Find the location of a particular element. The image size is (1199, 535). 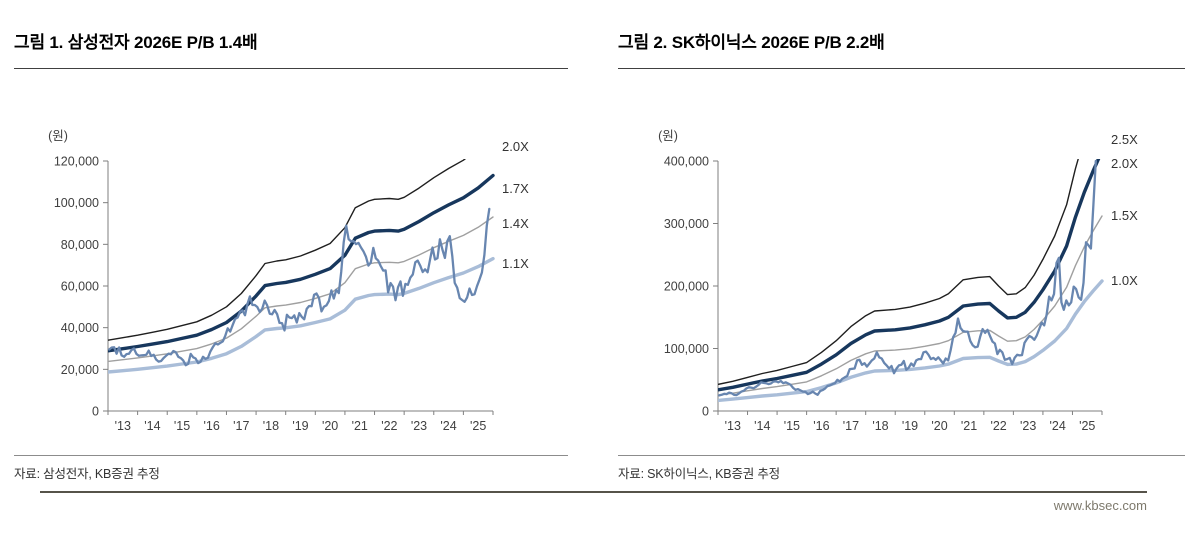

band-label-1.1X: 1.1X is located at coordinates (515, 263).